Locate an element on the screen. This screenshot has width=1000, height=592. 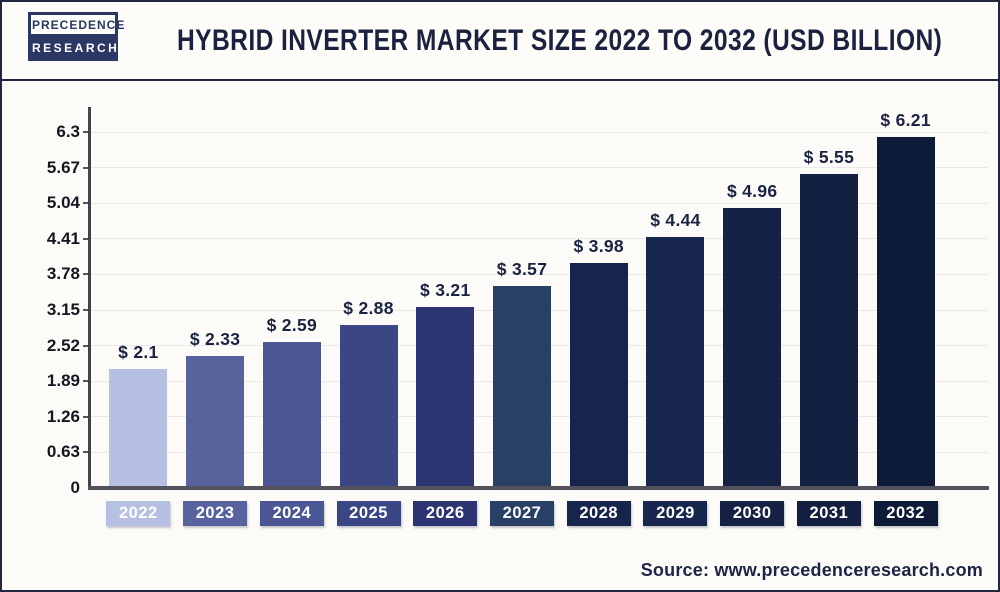
bar-value-label-2030: $ 4.96 is located at coordinates (752, 190).